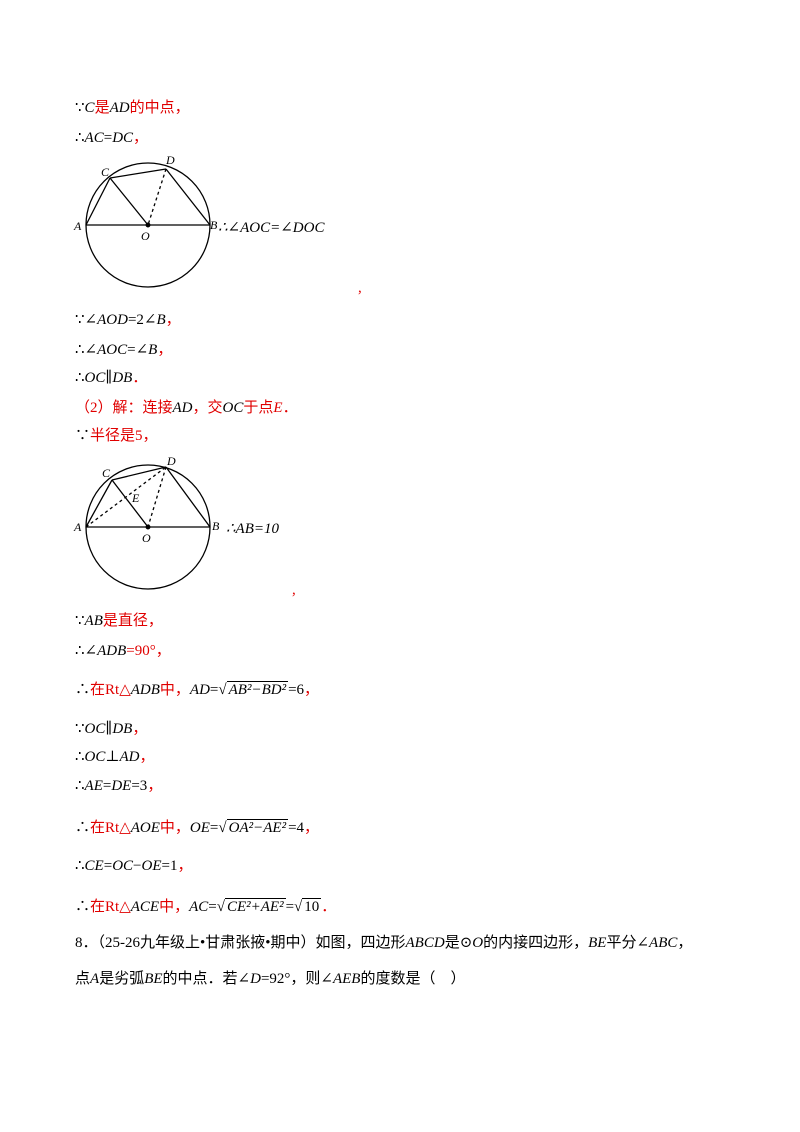  Describe the element at coordinates (159, 108) in the screenshot. I see `text-segment: 的中点，` at that location.